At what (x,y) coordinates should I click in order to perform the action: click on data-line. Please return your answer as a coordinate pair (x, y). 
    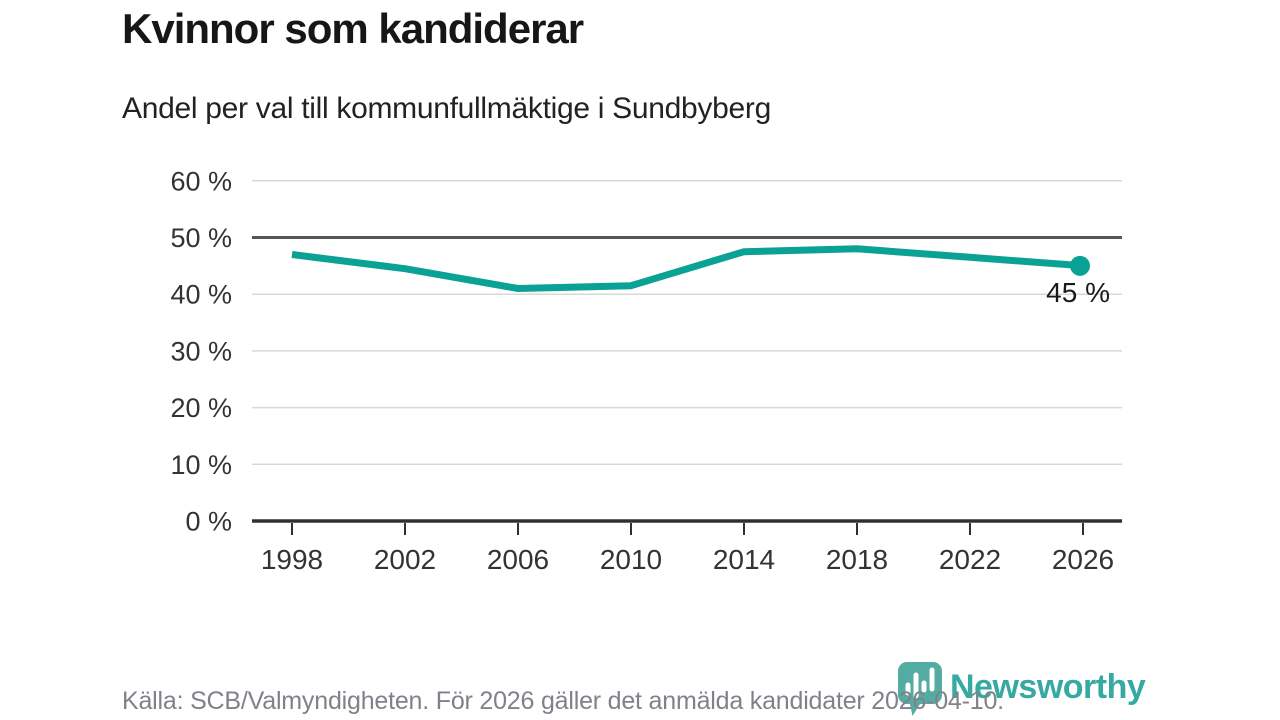
    Looking at the image, I should click on (687, 268).